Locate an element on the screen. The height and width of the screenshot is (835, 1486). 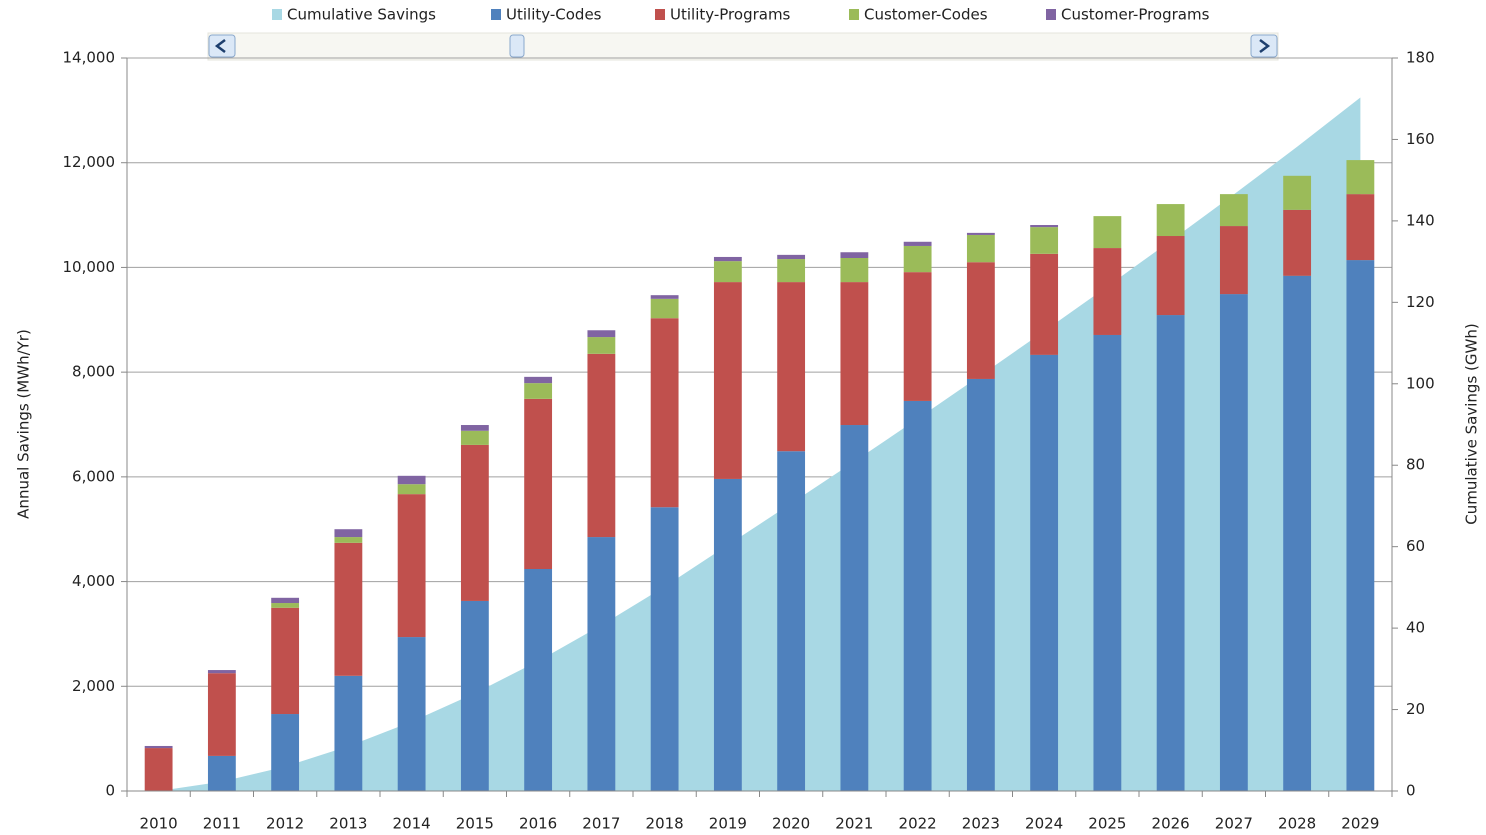
y-tick-label: 2,000 is located at coordinates (93, 686).